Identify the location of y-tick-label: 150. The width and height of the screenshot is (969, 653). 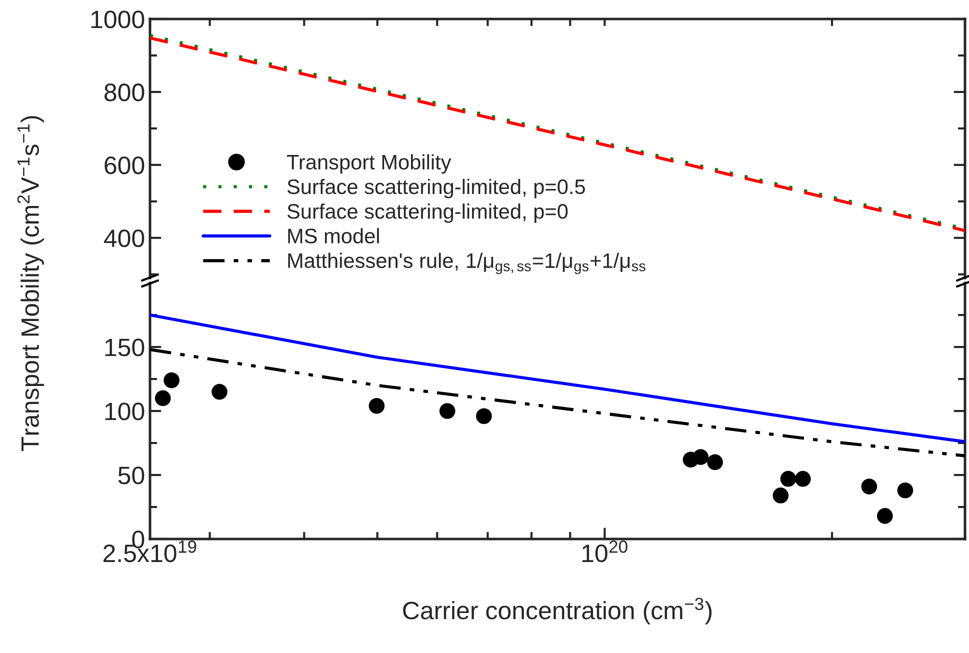
(124, 347).